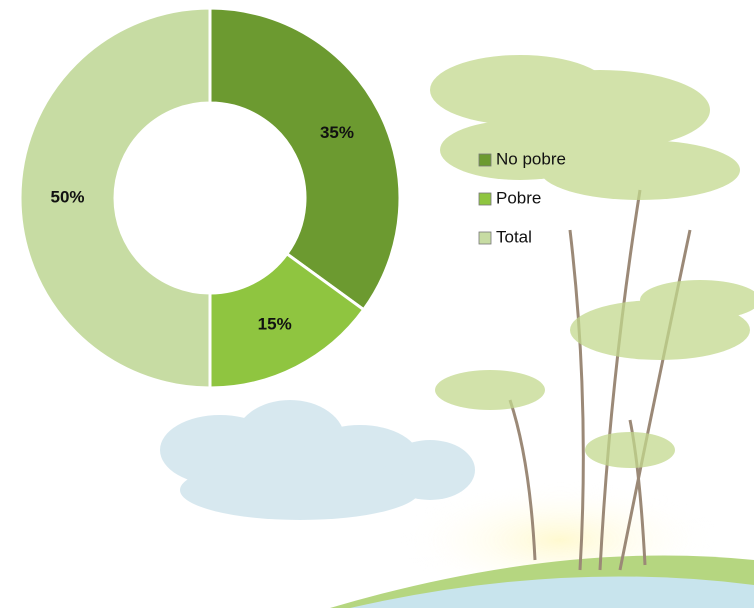 This screenshot has height=608, width=754. What do you see at coordinates (337, 132) in the screenshot?
I see `data-label: 35%` at bounding box center [337, 132].